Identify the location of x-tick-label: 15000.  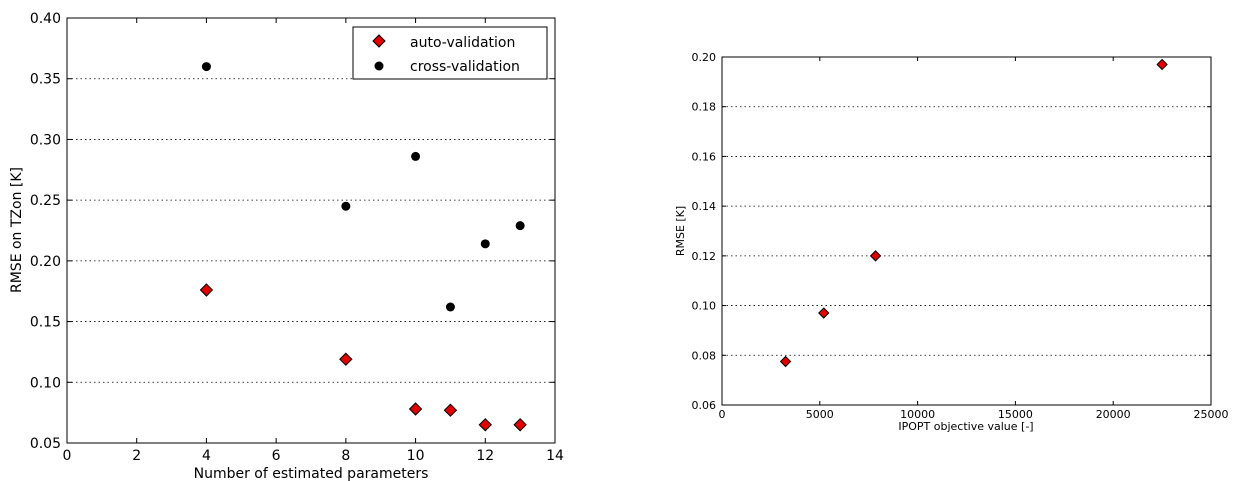
(1015, 414).